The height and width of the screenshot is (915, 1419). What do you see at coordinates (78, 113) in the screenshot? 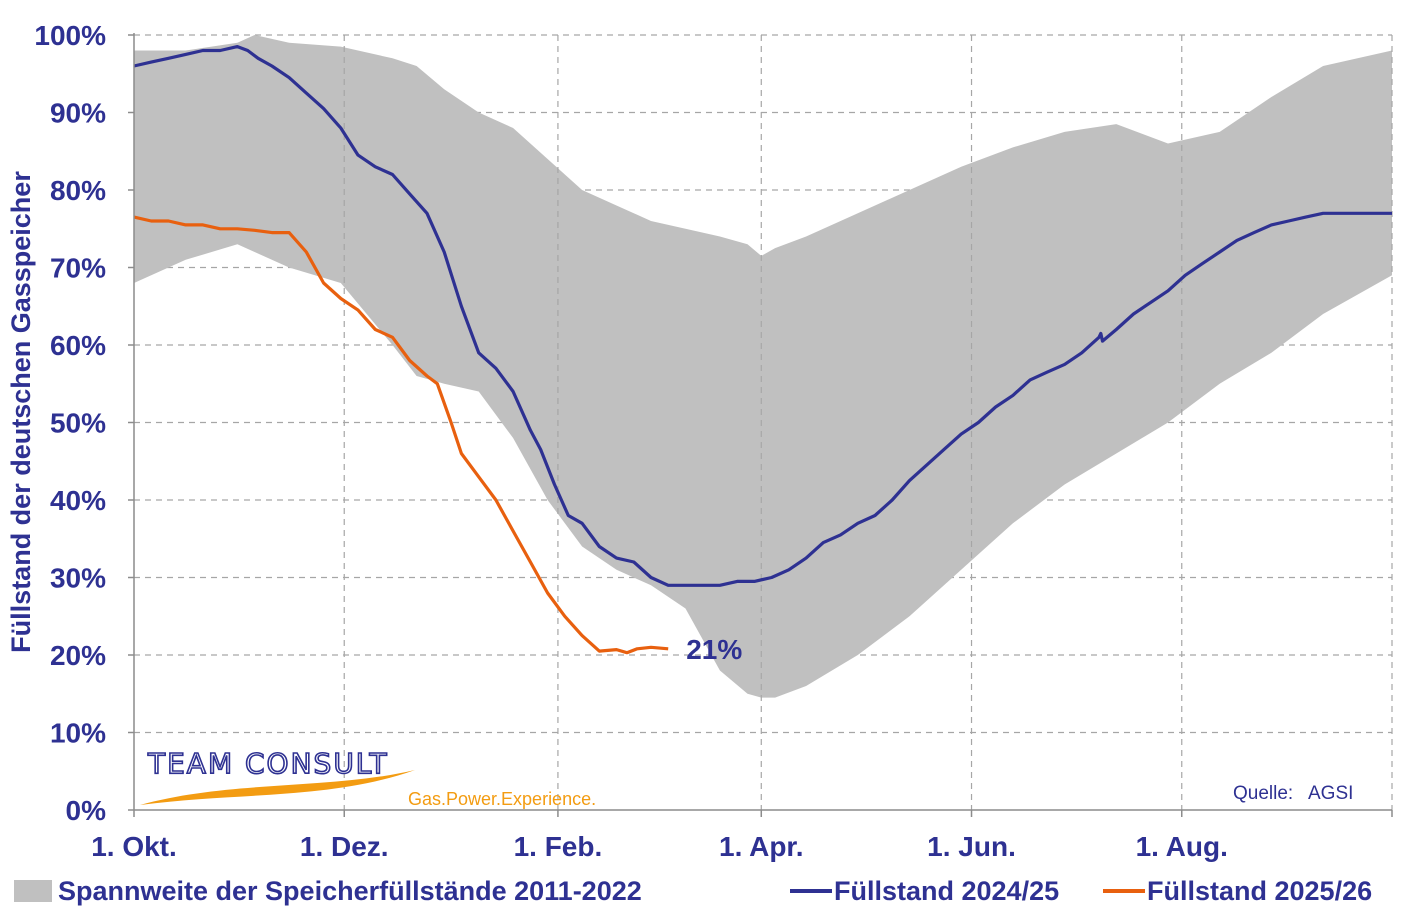
I see `y-tick-label: 90%` at bounding box center [78, 113].